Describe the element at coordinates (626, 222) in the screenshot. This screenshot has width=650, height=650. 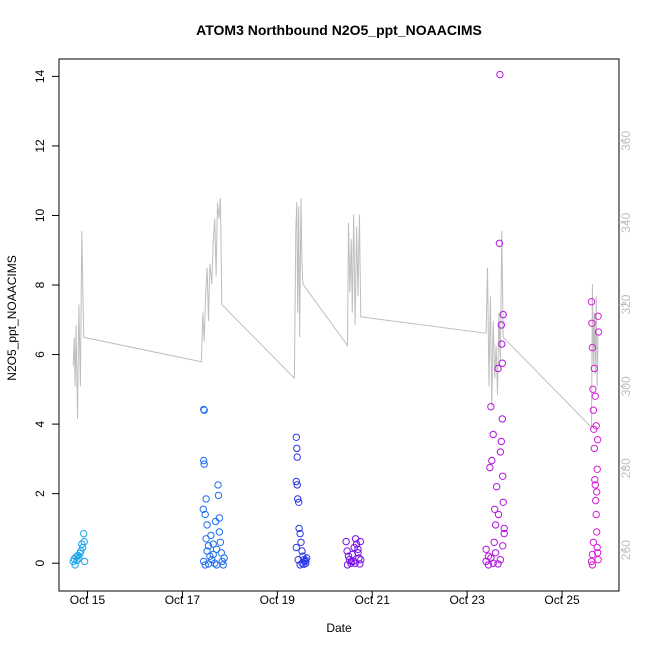
I see `y2-tick-label: 340` at that location.